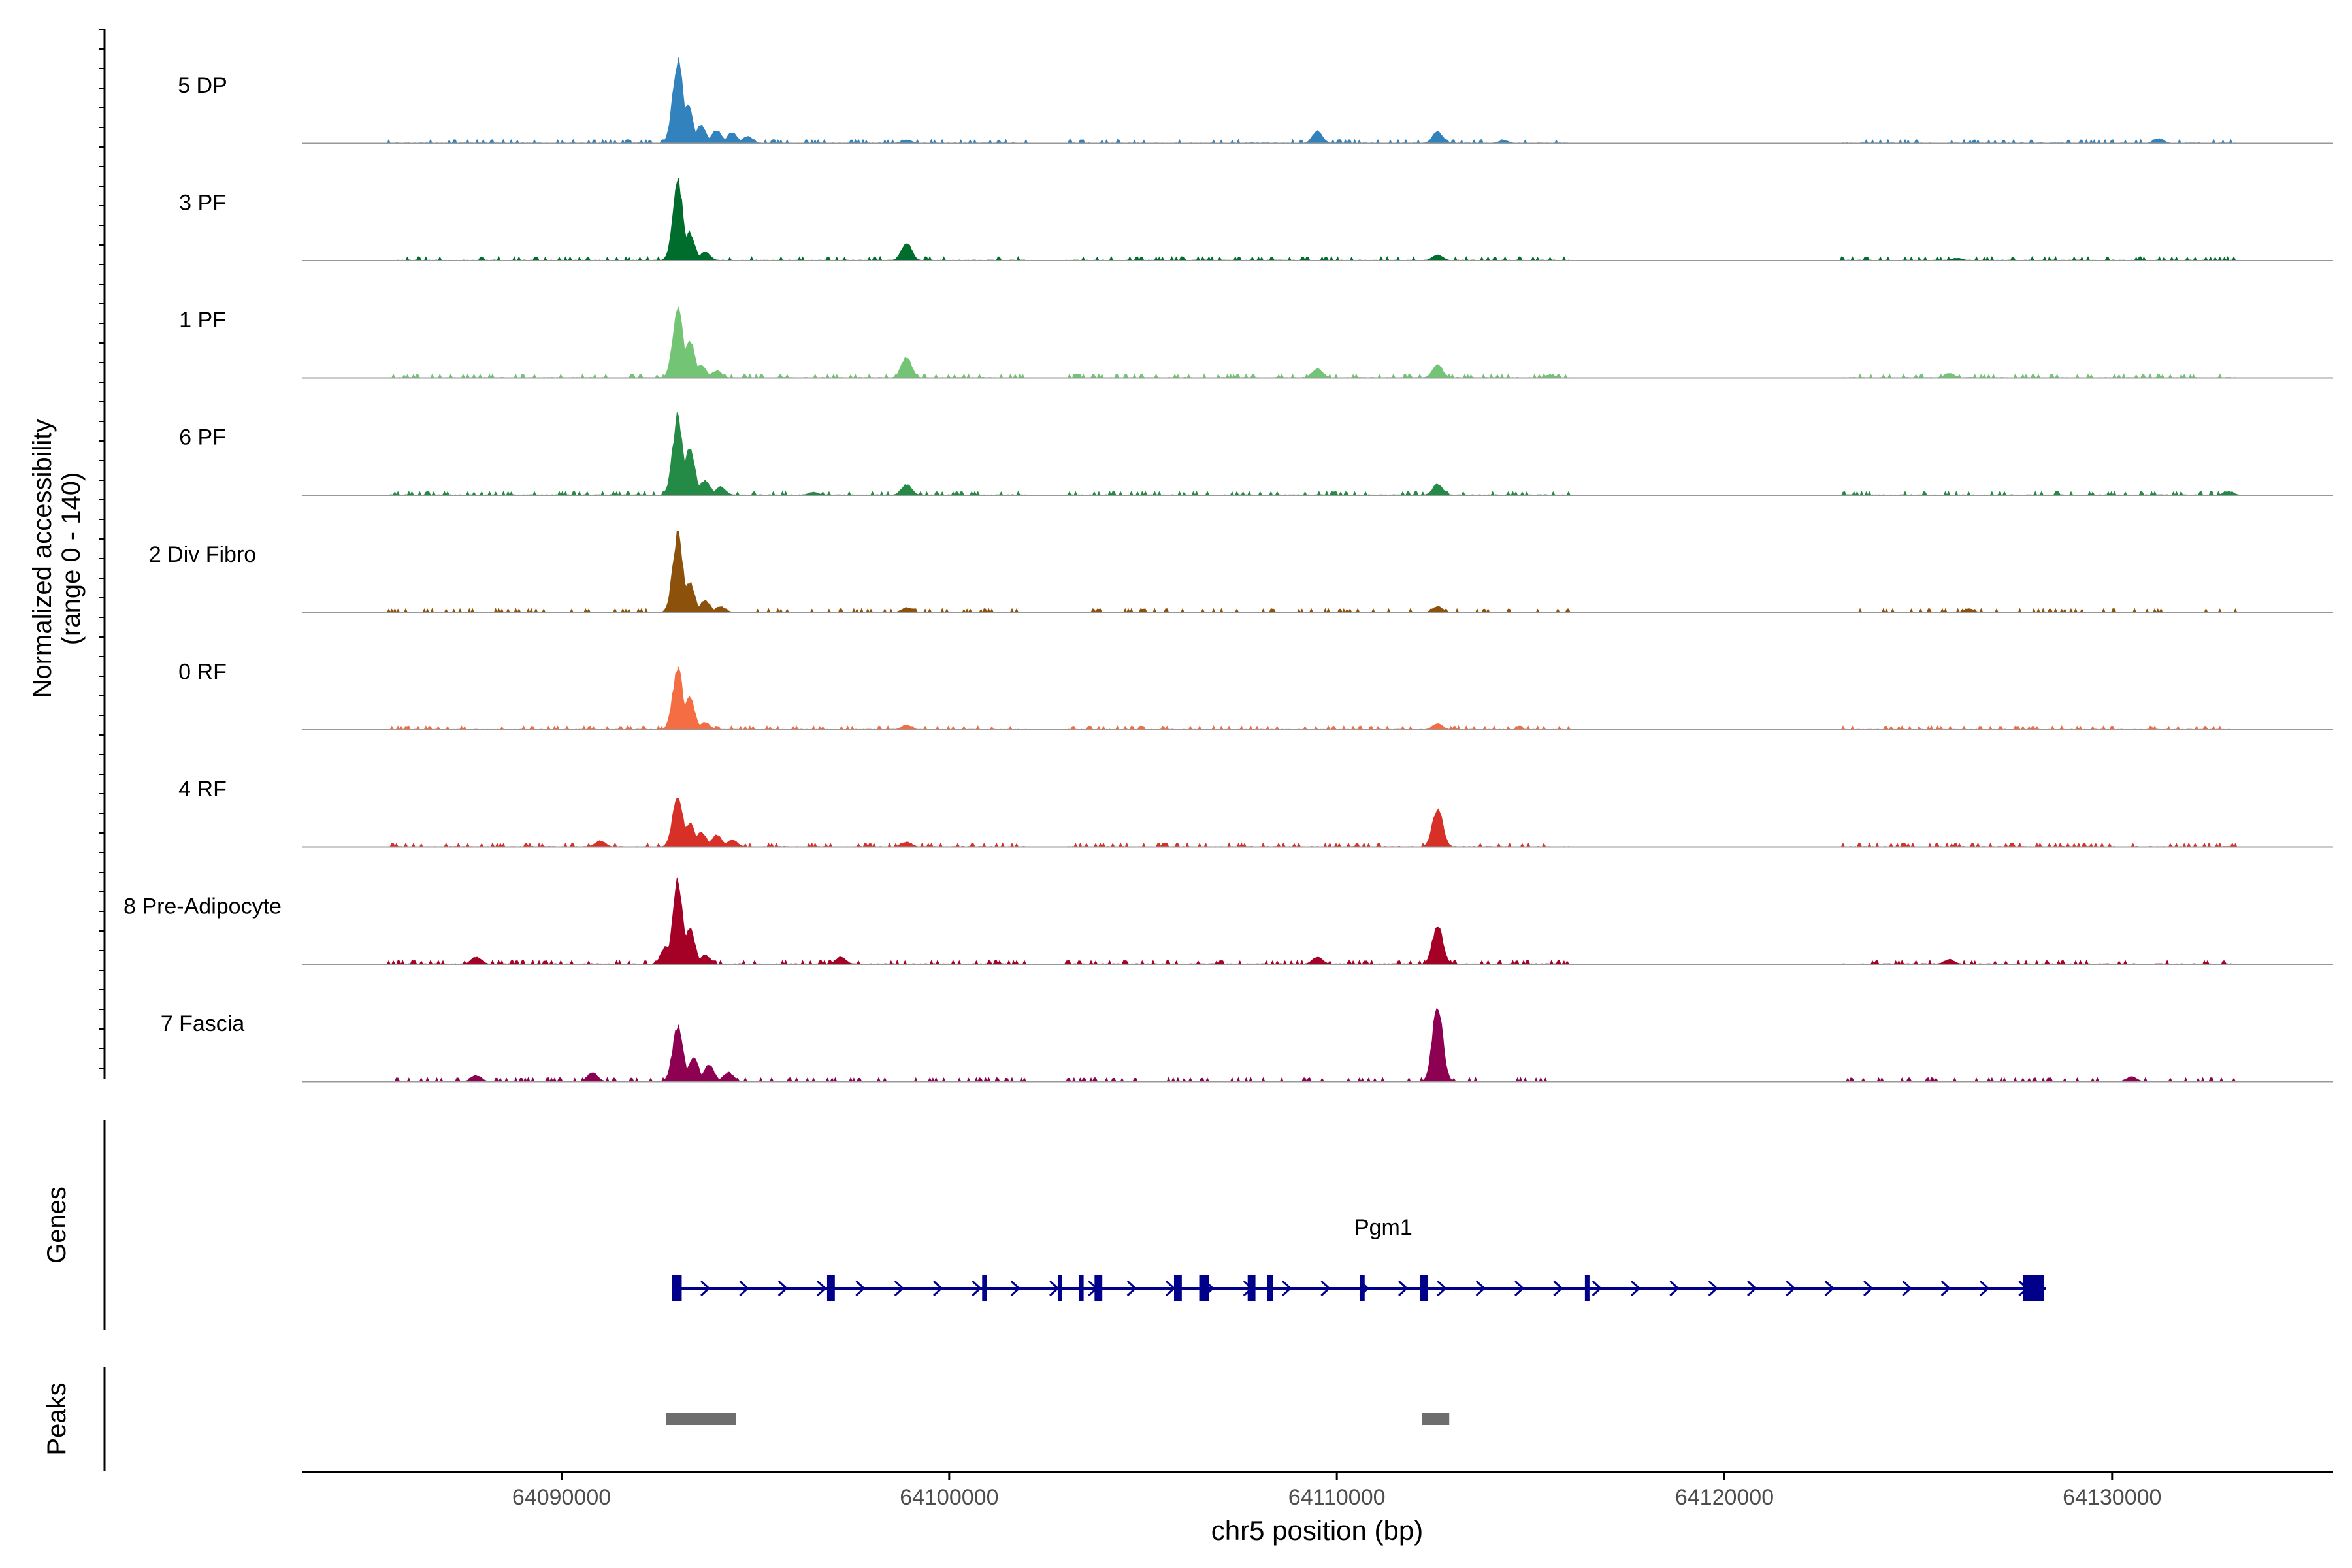  I want to click on track-label: 1 PF, so click(202, 320).